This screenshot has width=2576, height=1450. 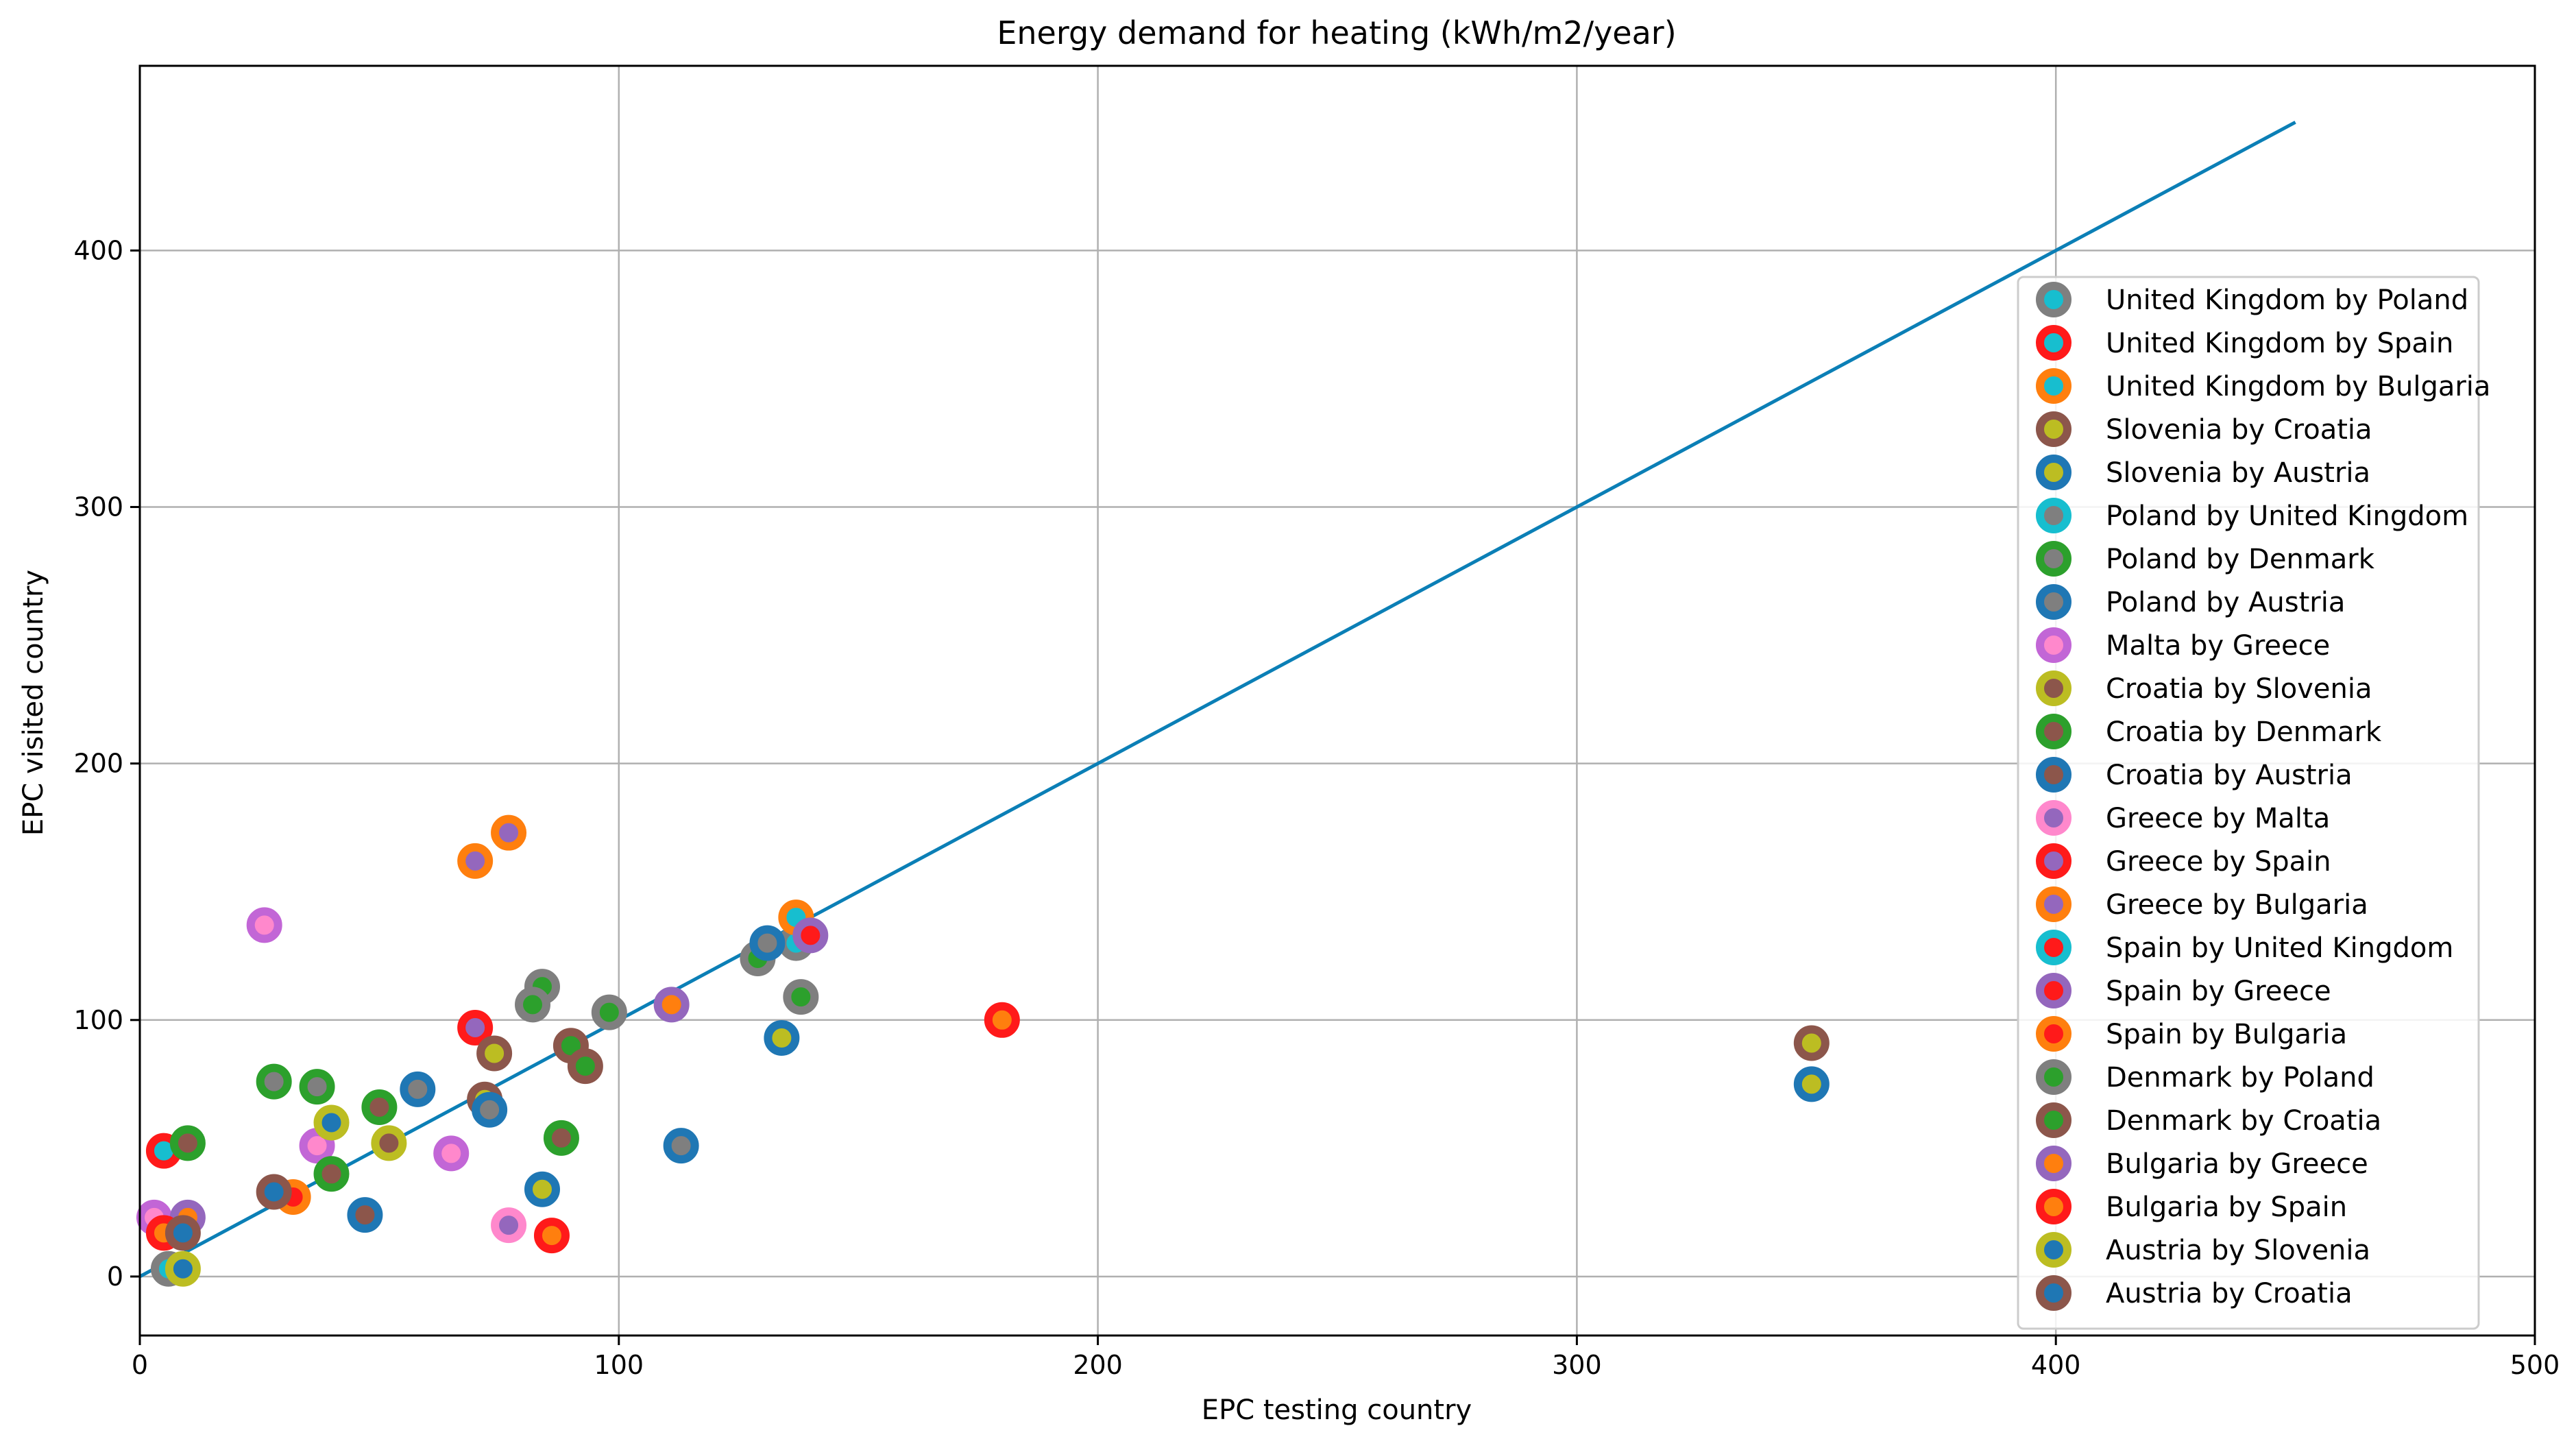 What do you see at coordinates (2298, 386) in the screenshot?
I see `legend-label: United Kingdom by Bulgaria` at bounding box center [2298, 386].